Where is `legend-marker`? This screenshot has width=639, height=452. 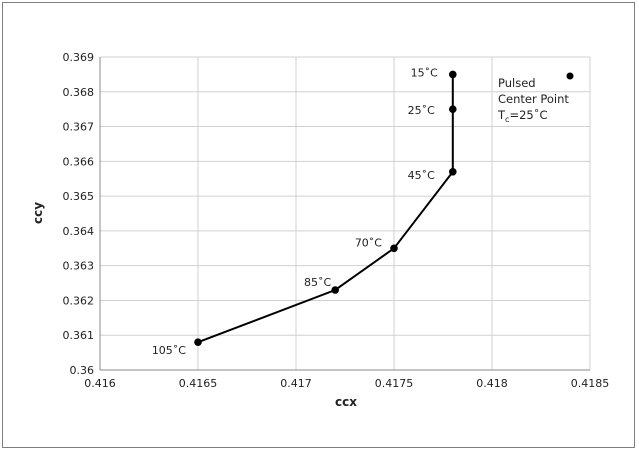
legend-marker is located at coordinates (570, 76).